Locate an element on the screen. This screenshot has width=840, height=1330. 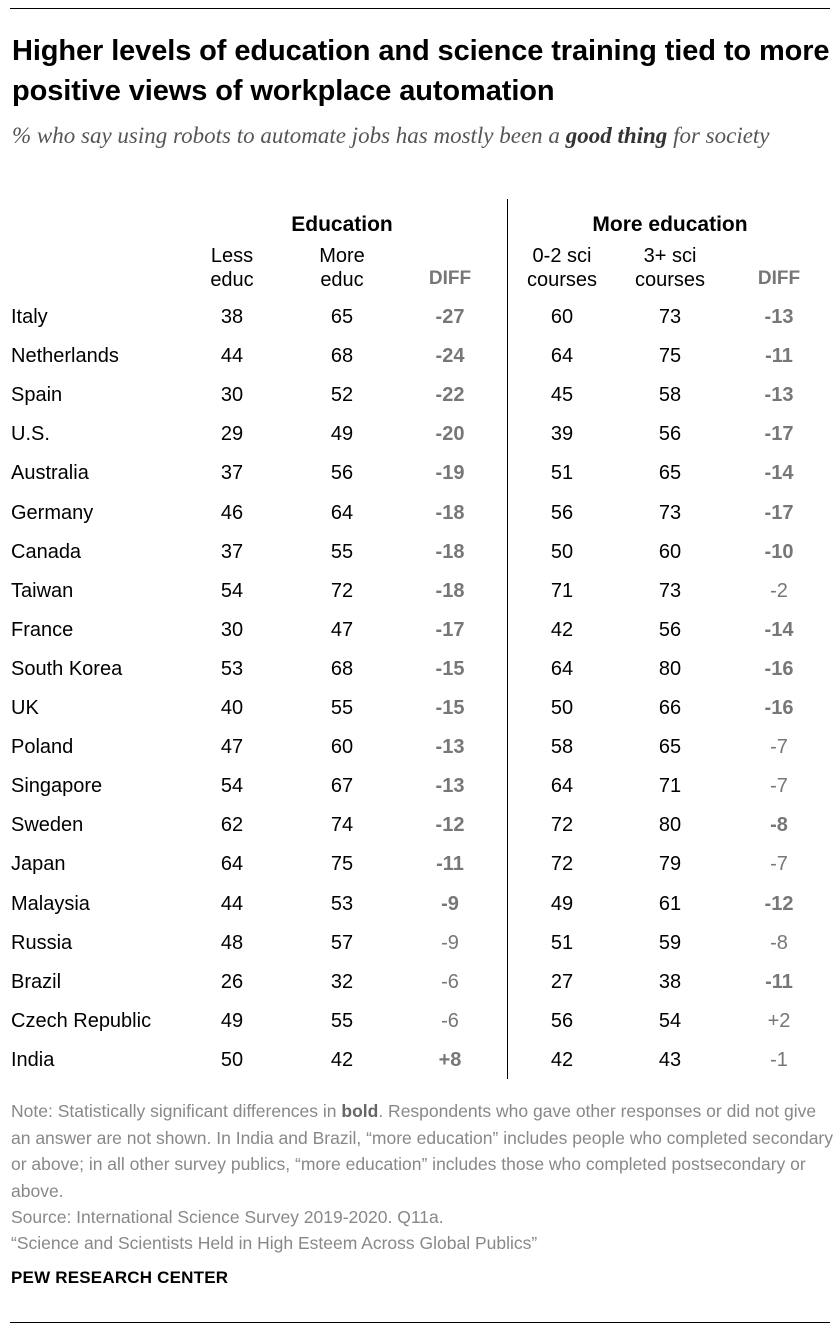
table-row: Sweden 62 74 -12 72 80 -8 is located at coordinates (420, 828).